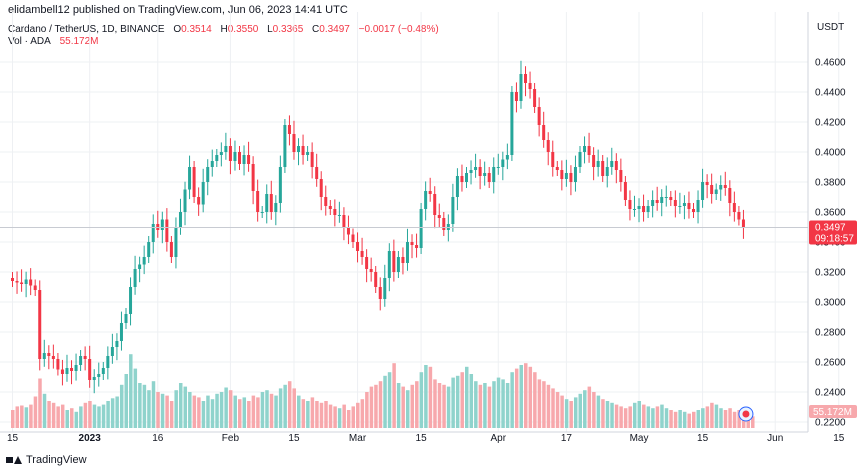 This screenshot has width=860, height=471. What do you see at coordinates (830, 227) in the screenshot?
I see `last-price-value: 0.3497` at bounding box center [830, 227].